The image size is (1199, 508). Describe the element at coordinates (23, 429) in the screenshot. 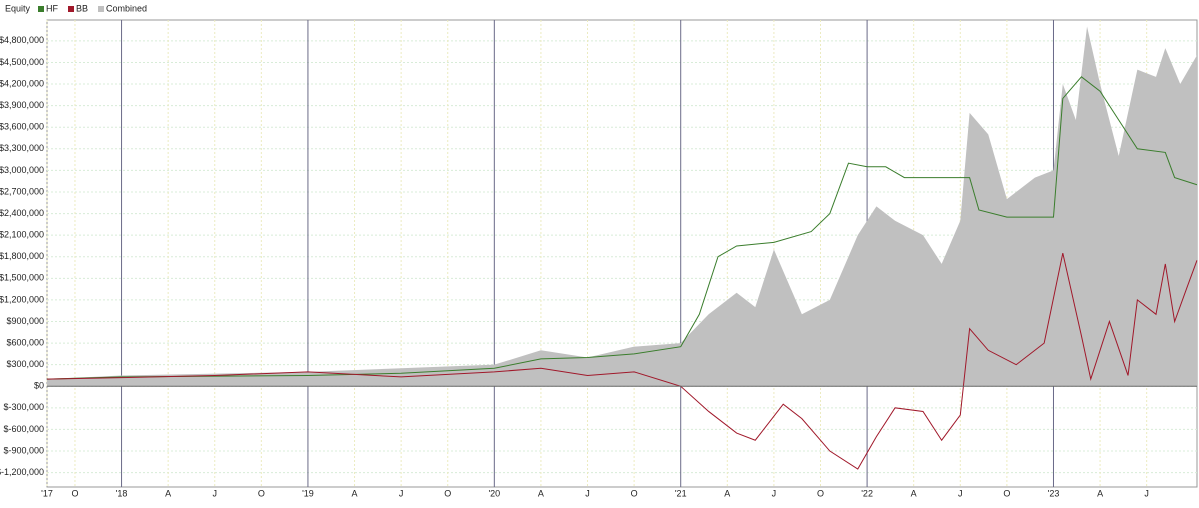

I see `y-tick-label: $-600,000` at that location.